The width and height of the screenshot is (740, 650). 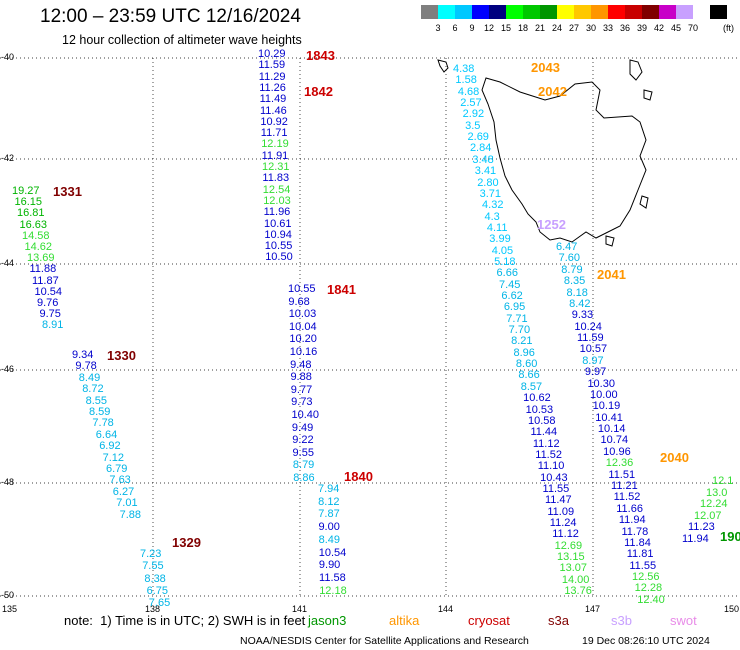 I want to click on swh-value: 8.49, so click(x=89, y=377).